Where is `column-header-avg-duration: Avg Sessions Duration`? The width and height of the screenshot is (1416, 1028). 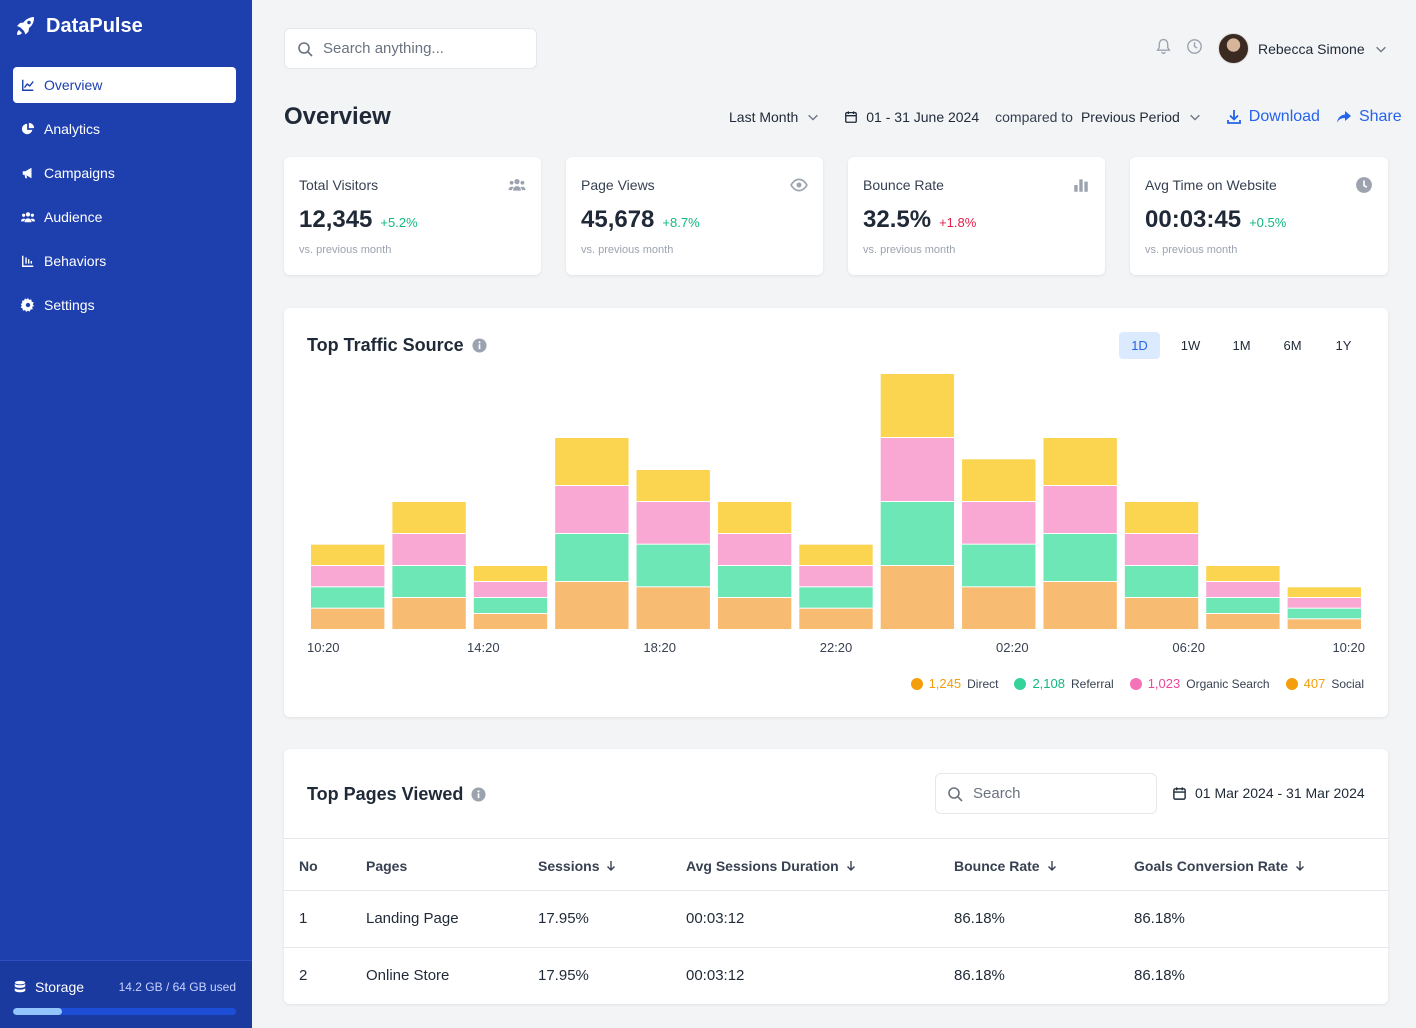 column-header-avg-duration: Avg Sessions Duration is located at coordinates (771, 866).